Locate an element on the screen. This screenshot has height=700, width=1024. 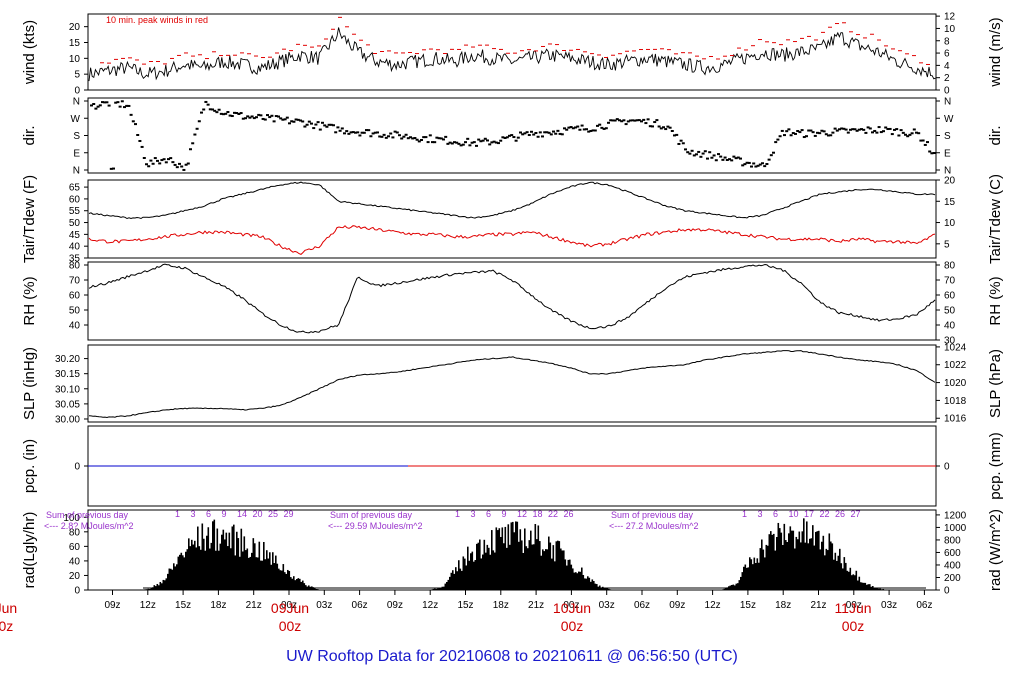
radiation-hour-number: 14 is located at coordinates (242, 514).